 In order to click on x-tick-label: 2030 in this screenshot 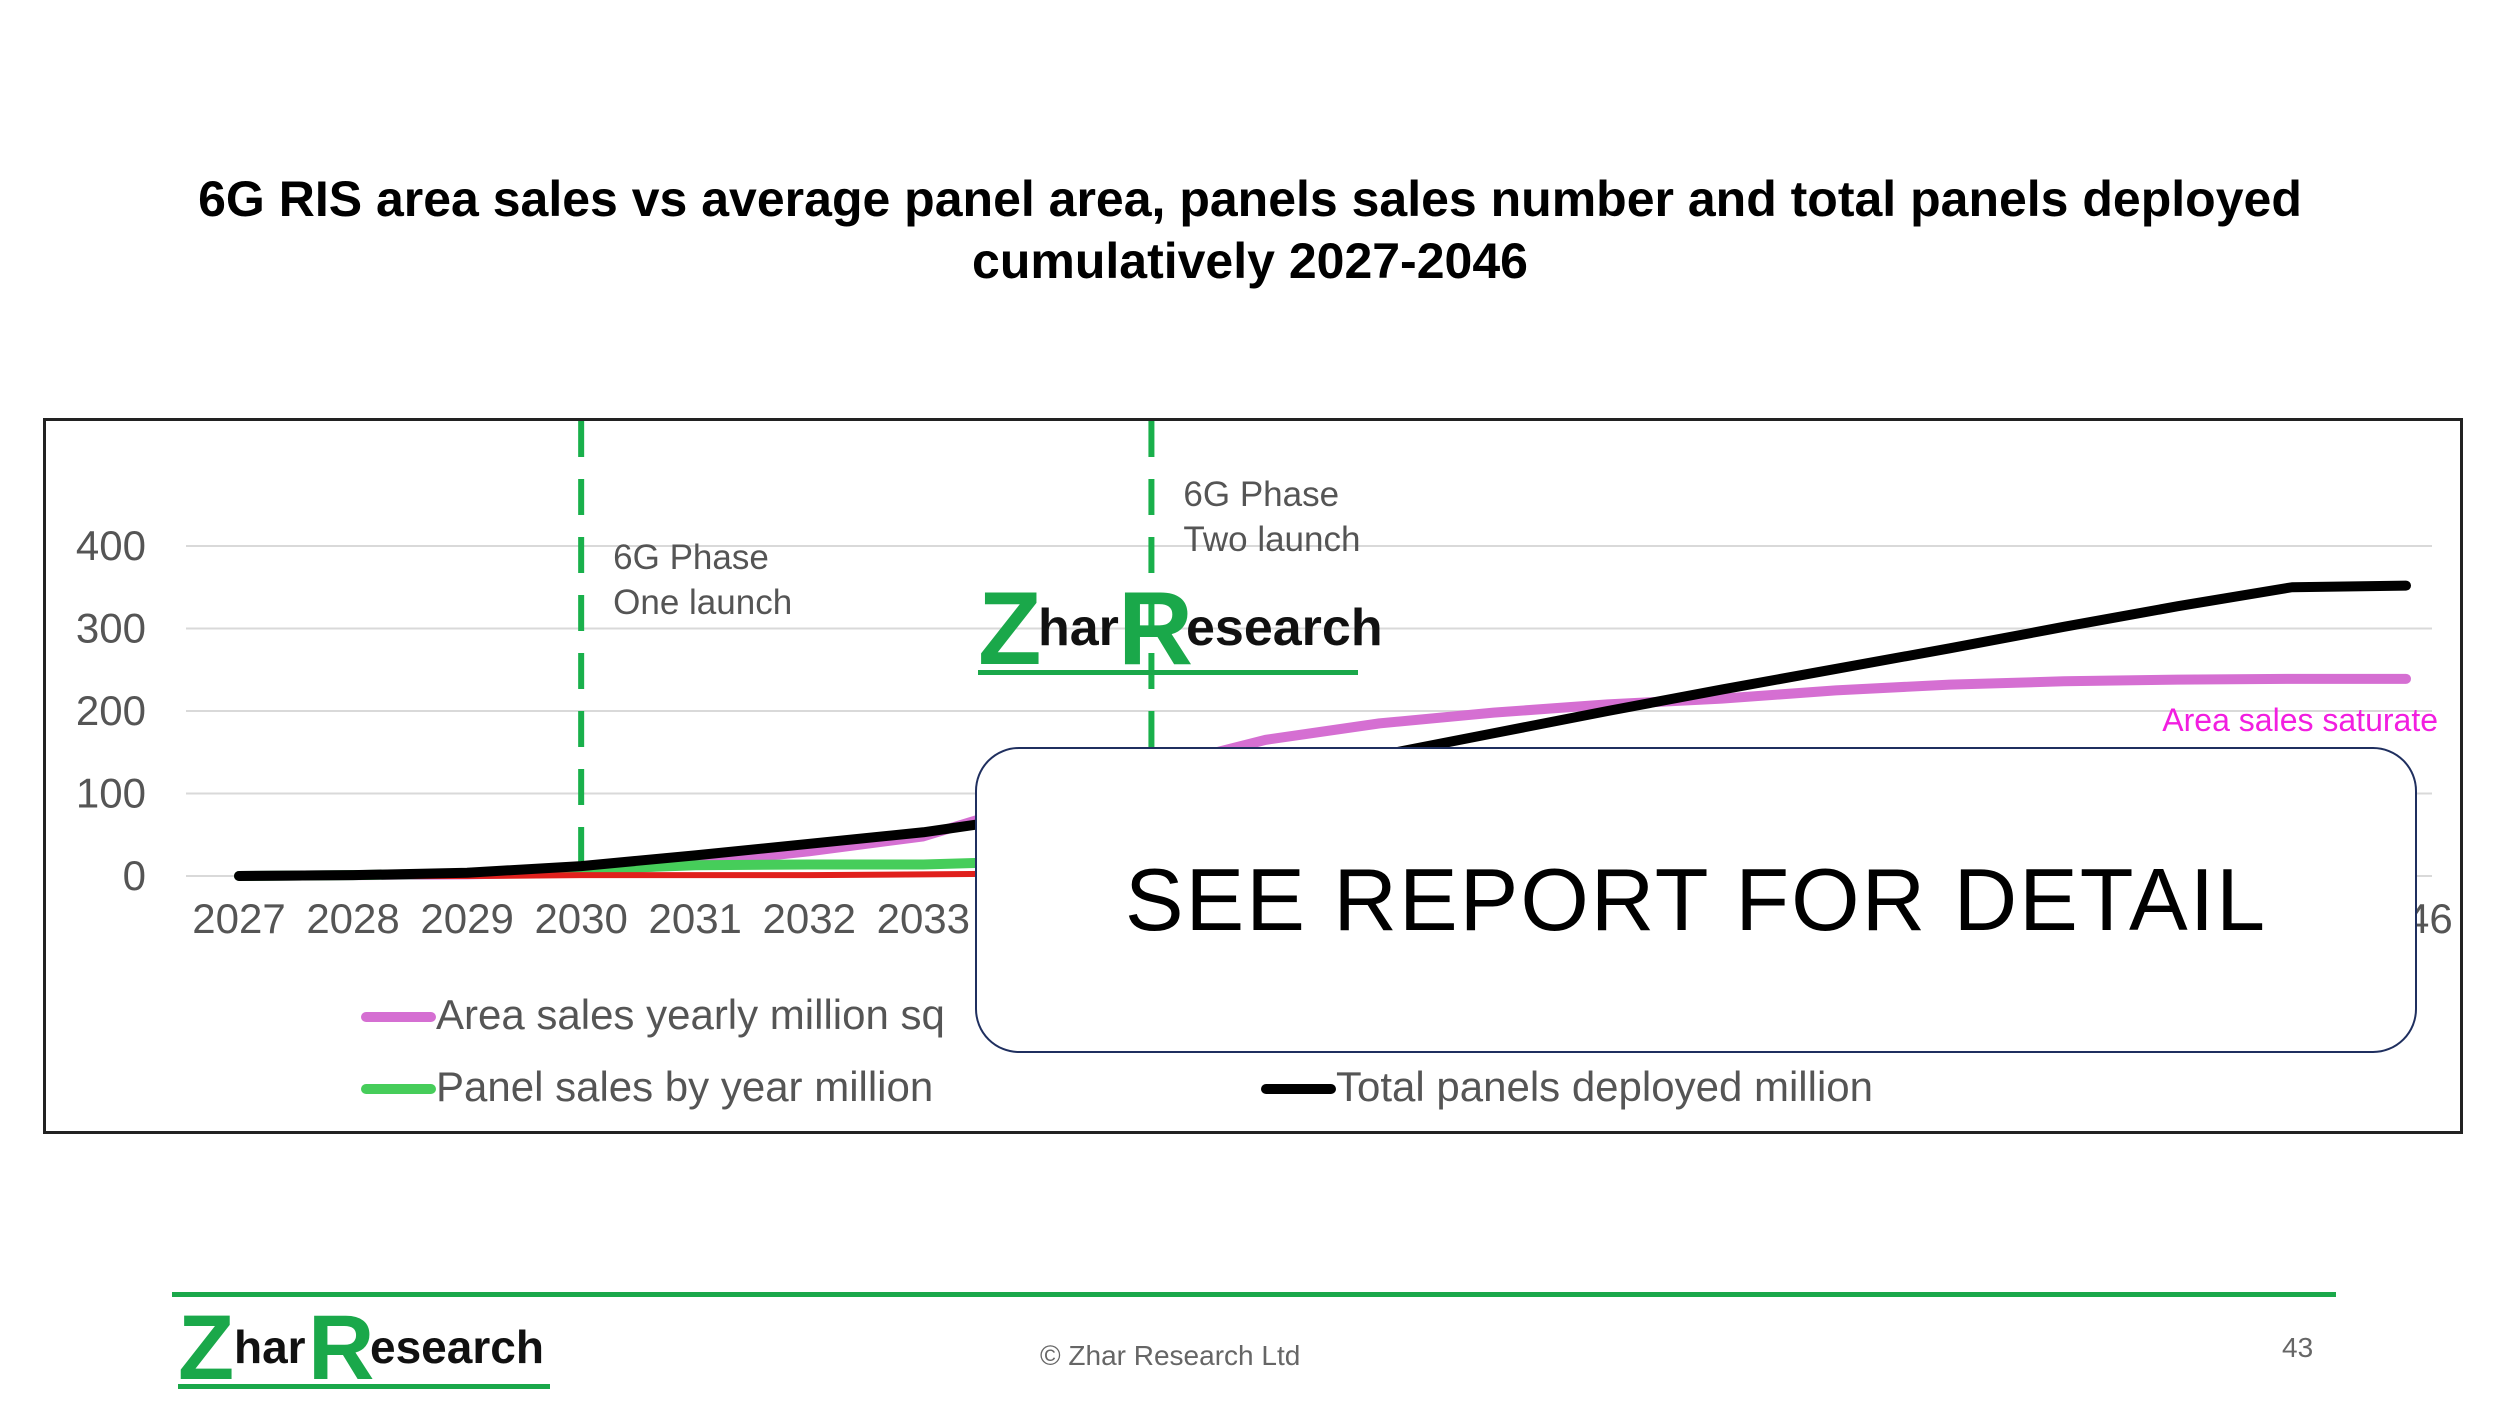, I will do `click(580, 918)`.